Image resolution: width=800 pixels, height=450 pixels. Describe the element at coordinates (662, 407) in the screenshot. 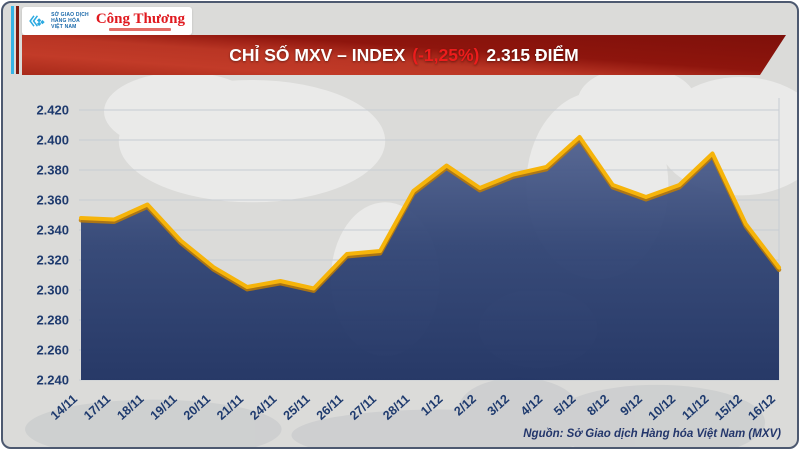

I see `x-tick-label: 10/12` at that location.